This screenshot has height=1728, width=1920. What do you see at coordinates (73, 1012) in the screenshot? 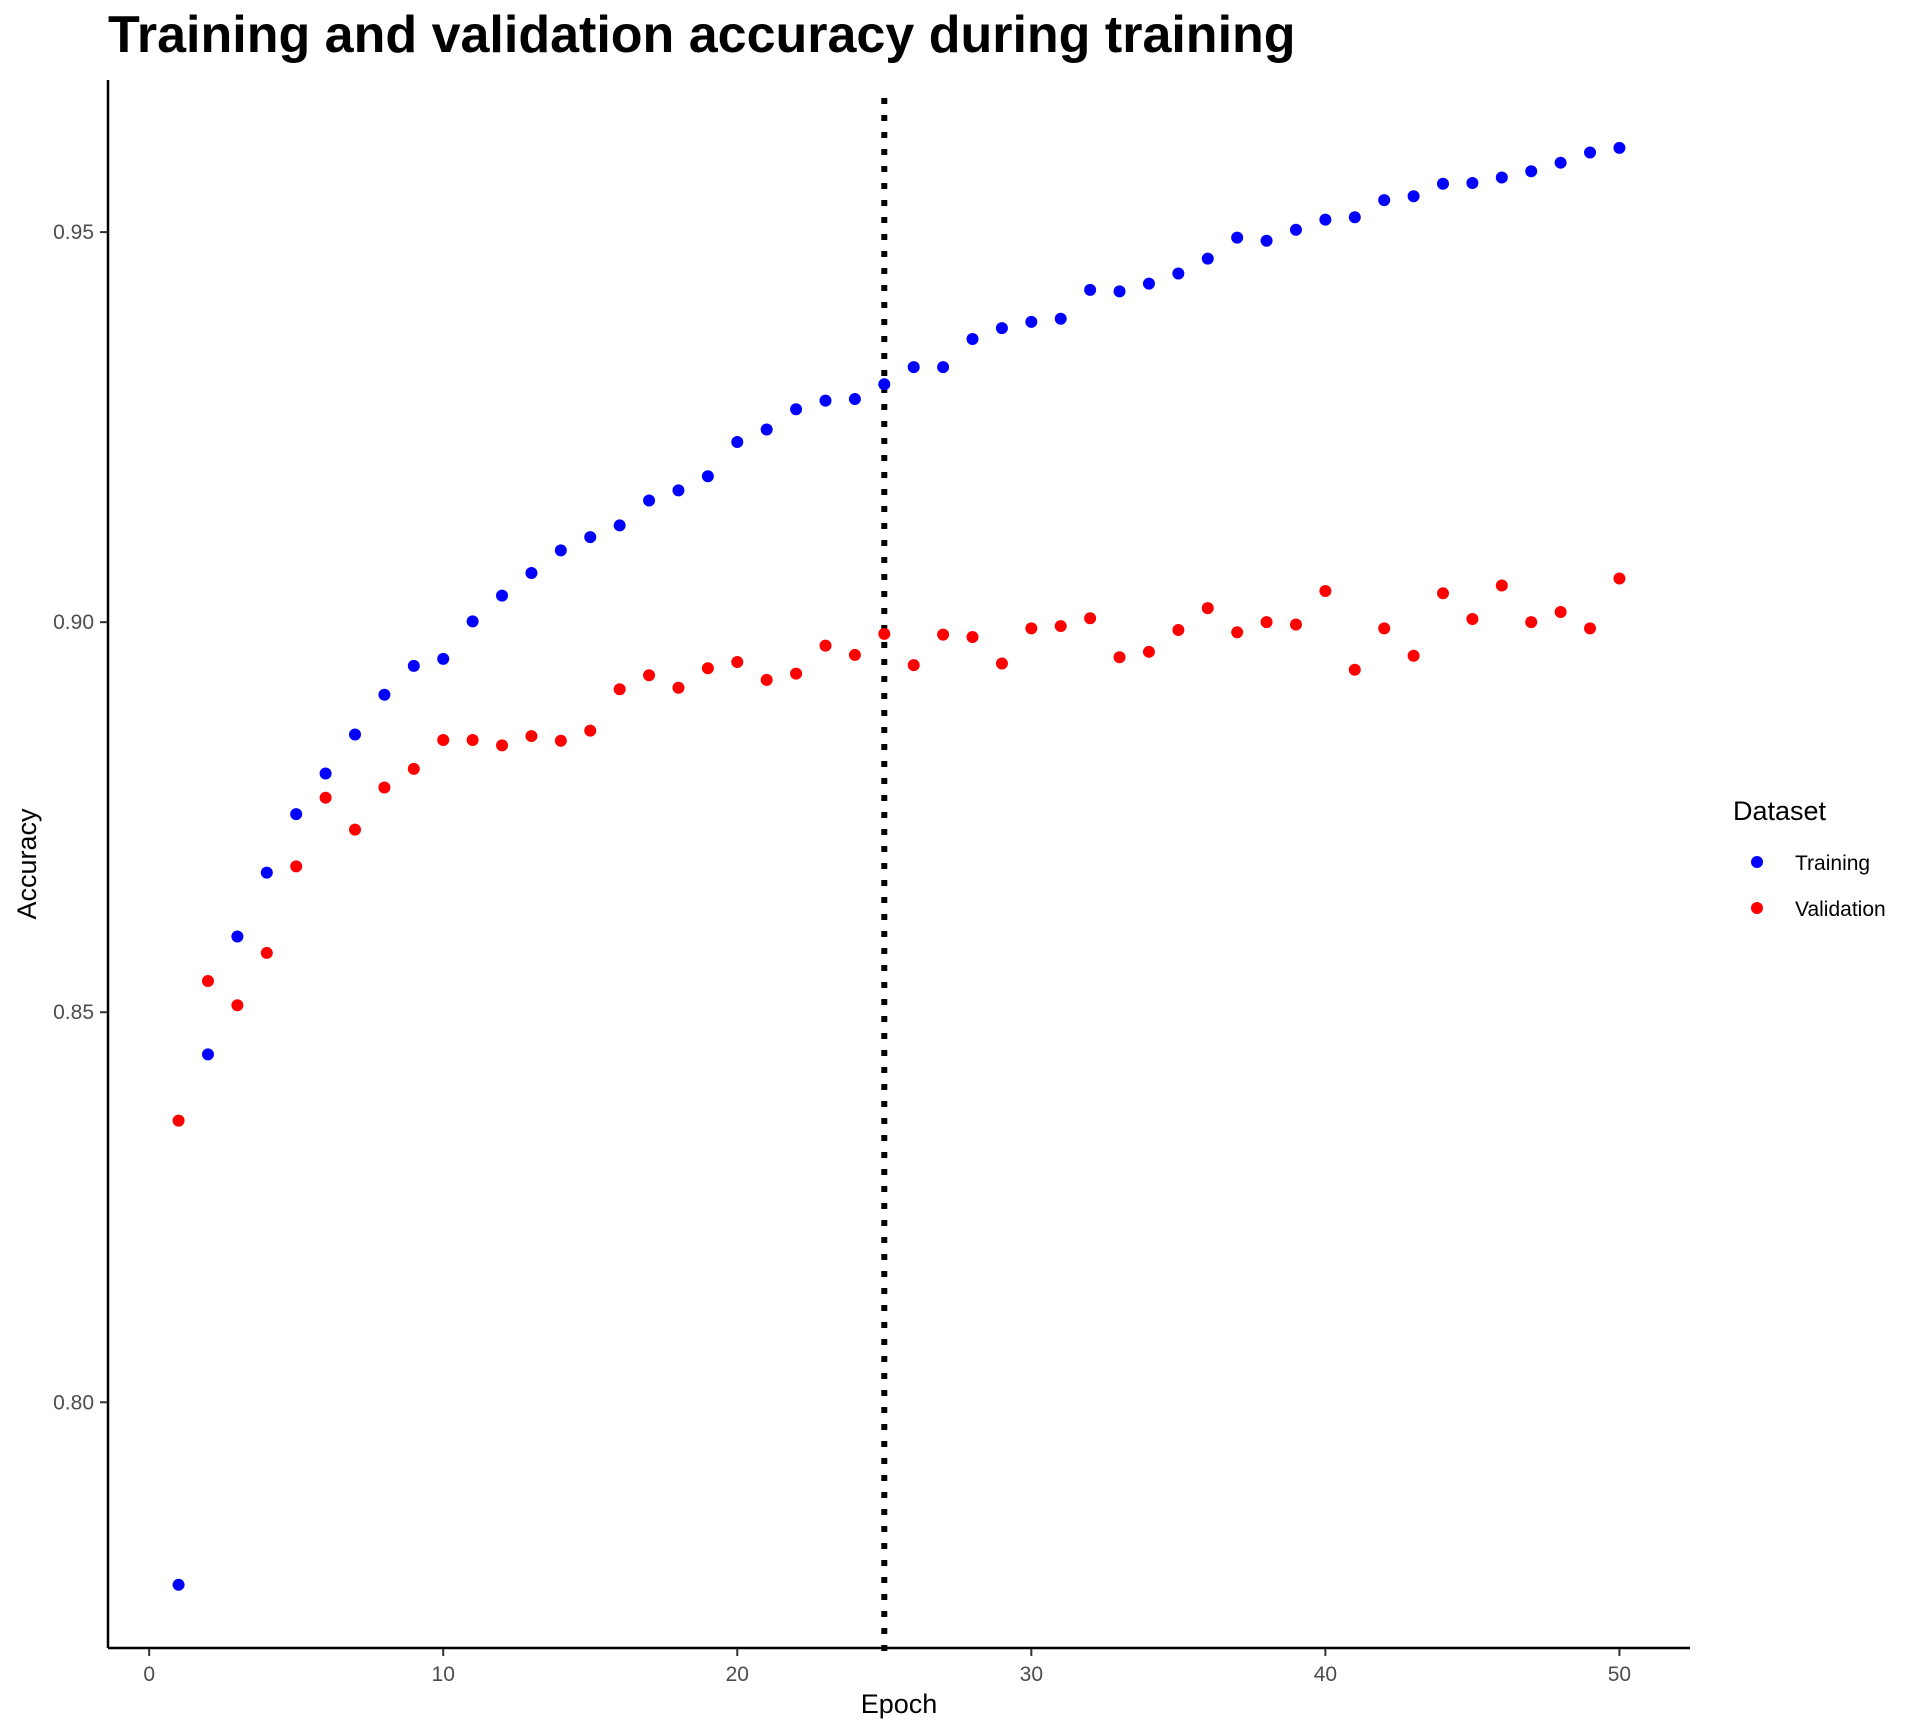
I see `y-tick-label: 0.85` at bounding box center [73, 1012].